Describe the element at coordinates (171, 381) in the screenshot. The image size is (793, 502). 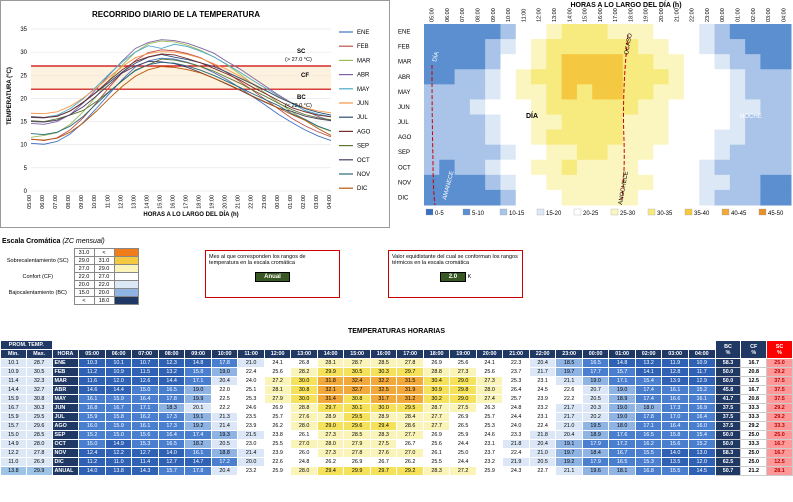
I see `temp-cell: 14.4` at that location.